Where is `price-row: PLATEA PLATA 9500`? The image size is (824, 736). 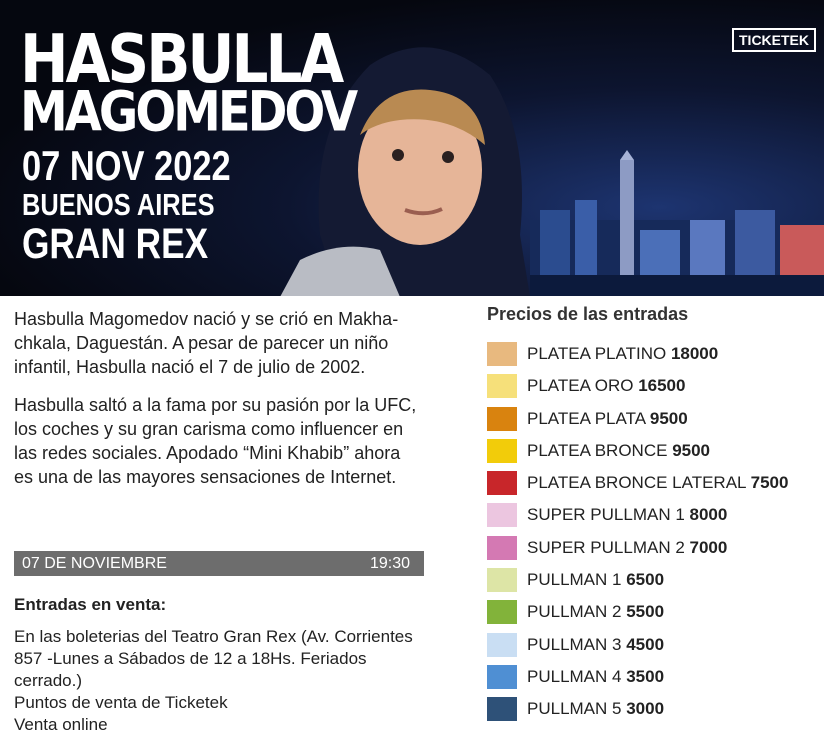
price-row: PLATEA PLATA 9500 is located at coordinates (637, 422).